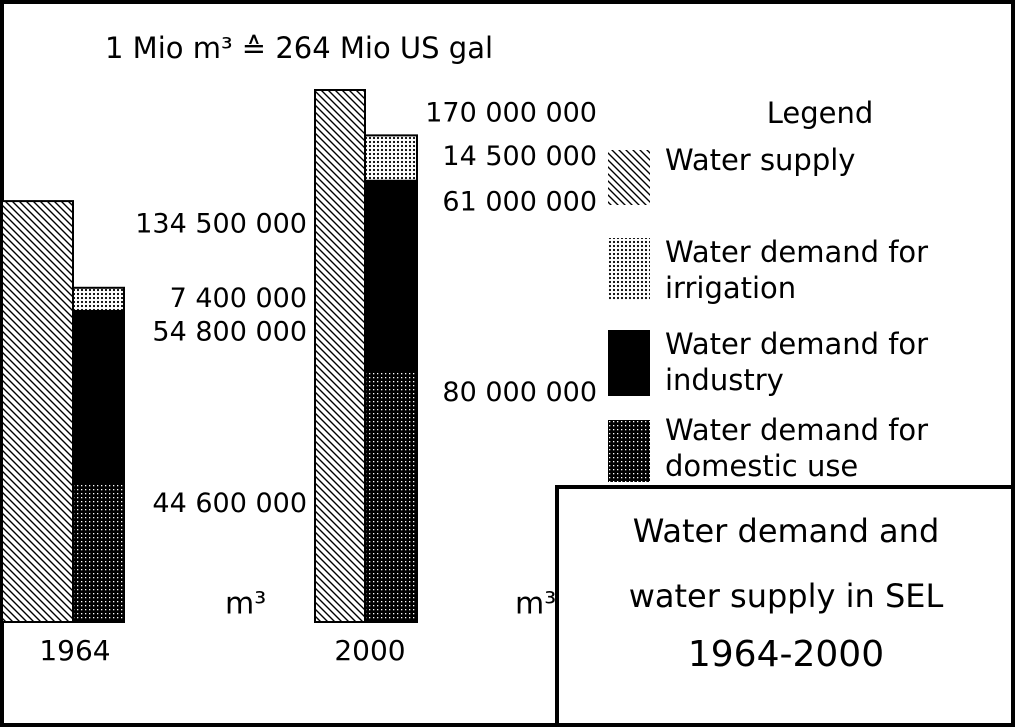  I want to click on title-line: water supply in SEL, so click(786, 596).